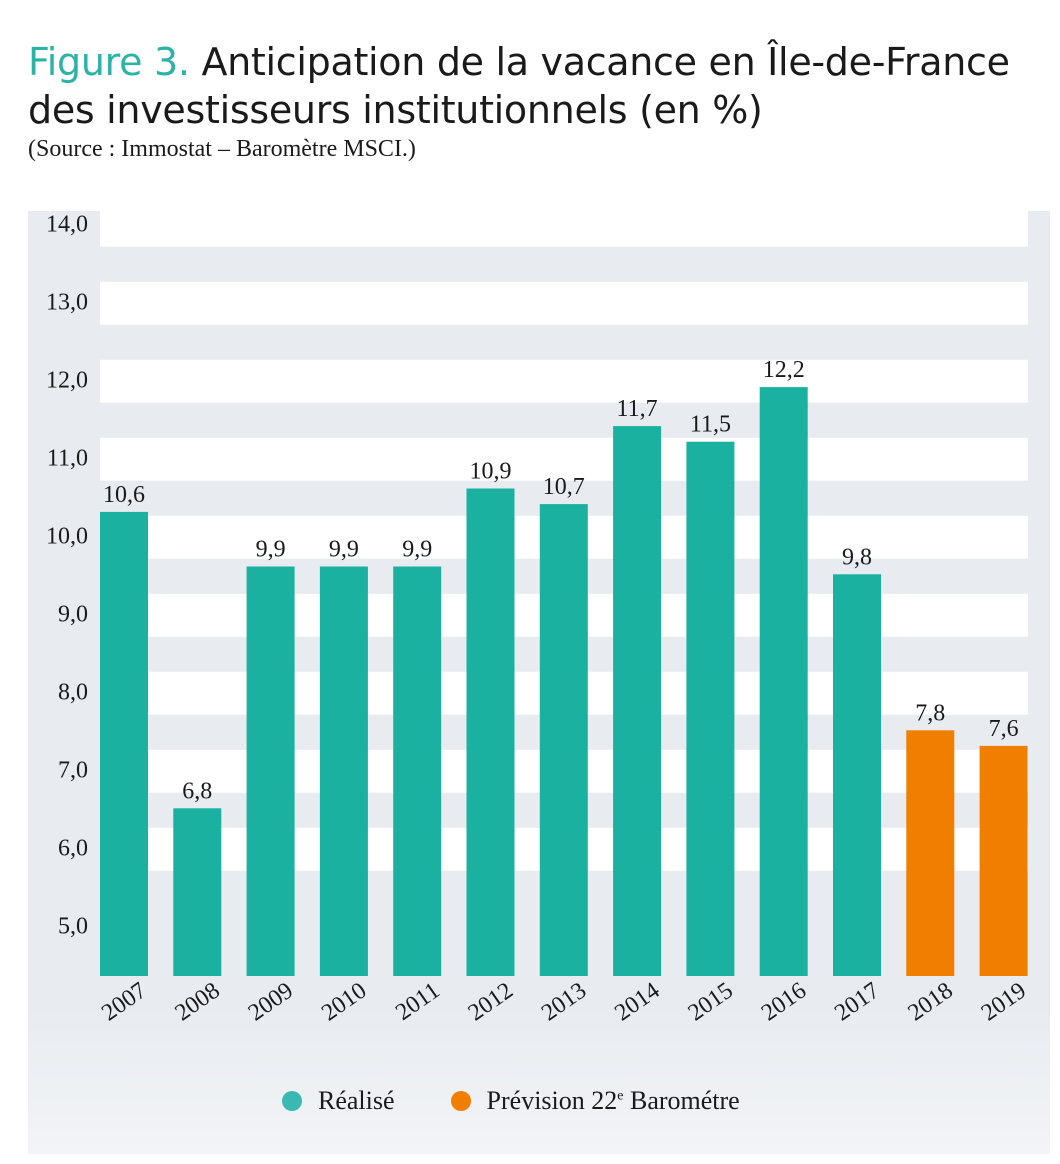  Describe the element at coordinates (1003, 860) in the screenshot. I see `bar-2019` at that location.